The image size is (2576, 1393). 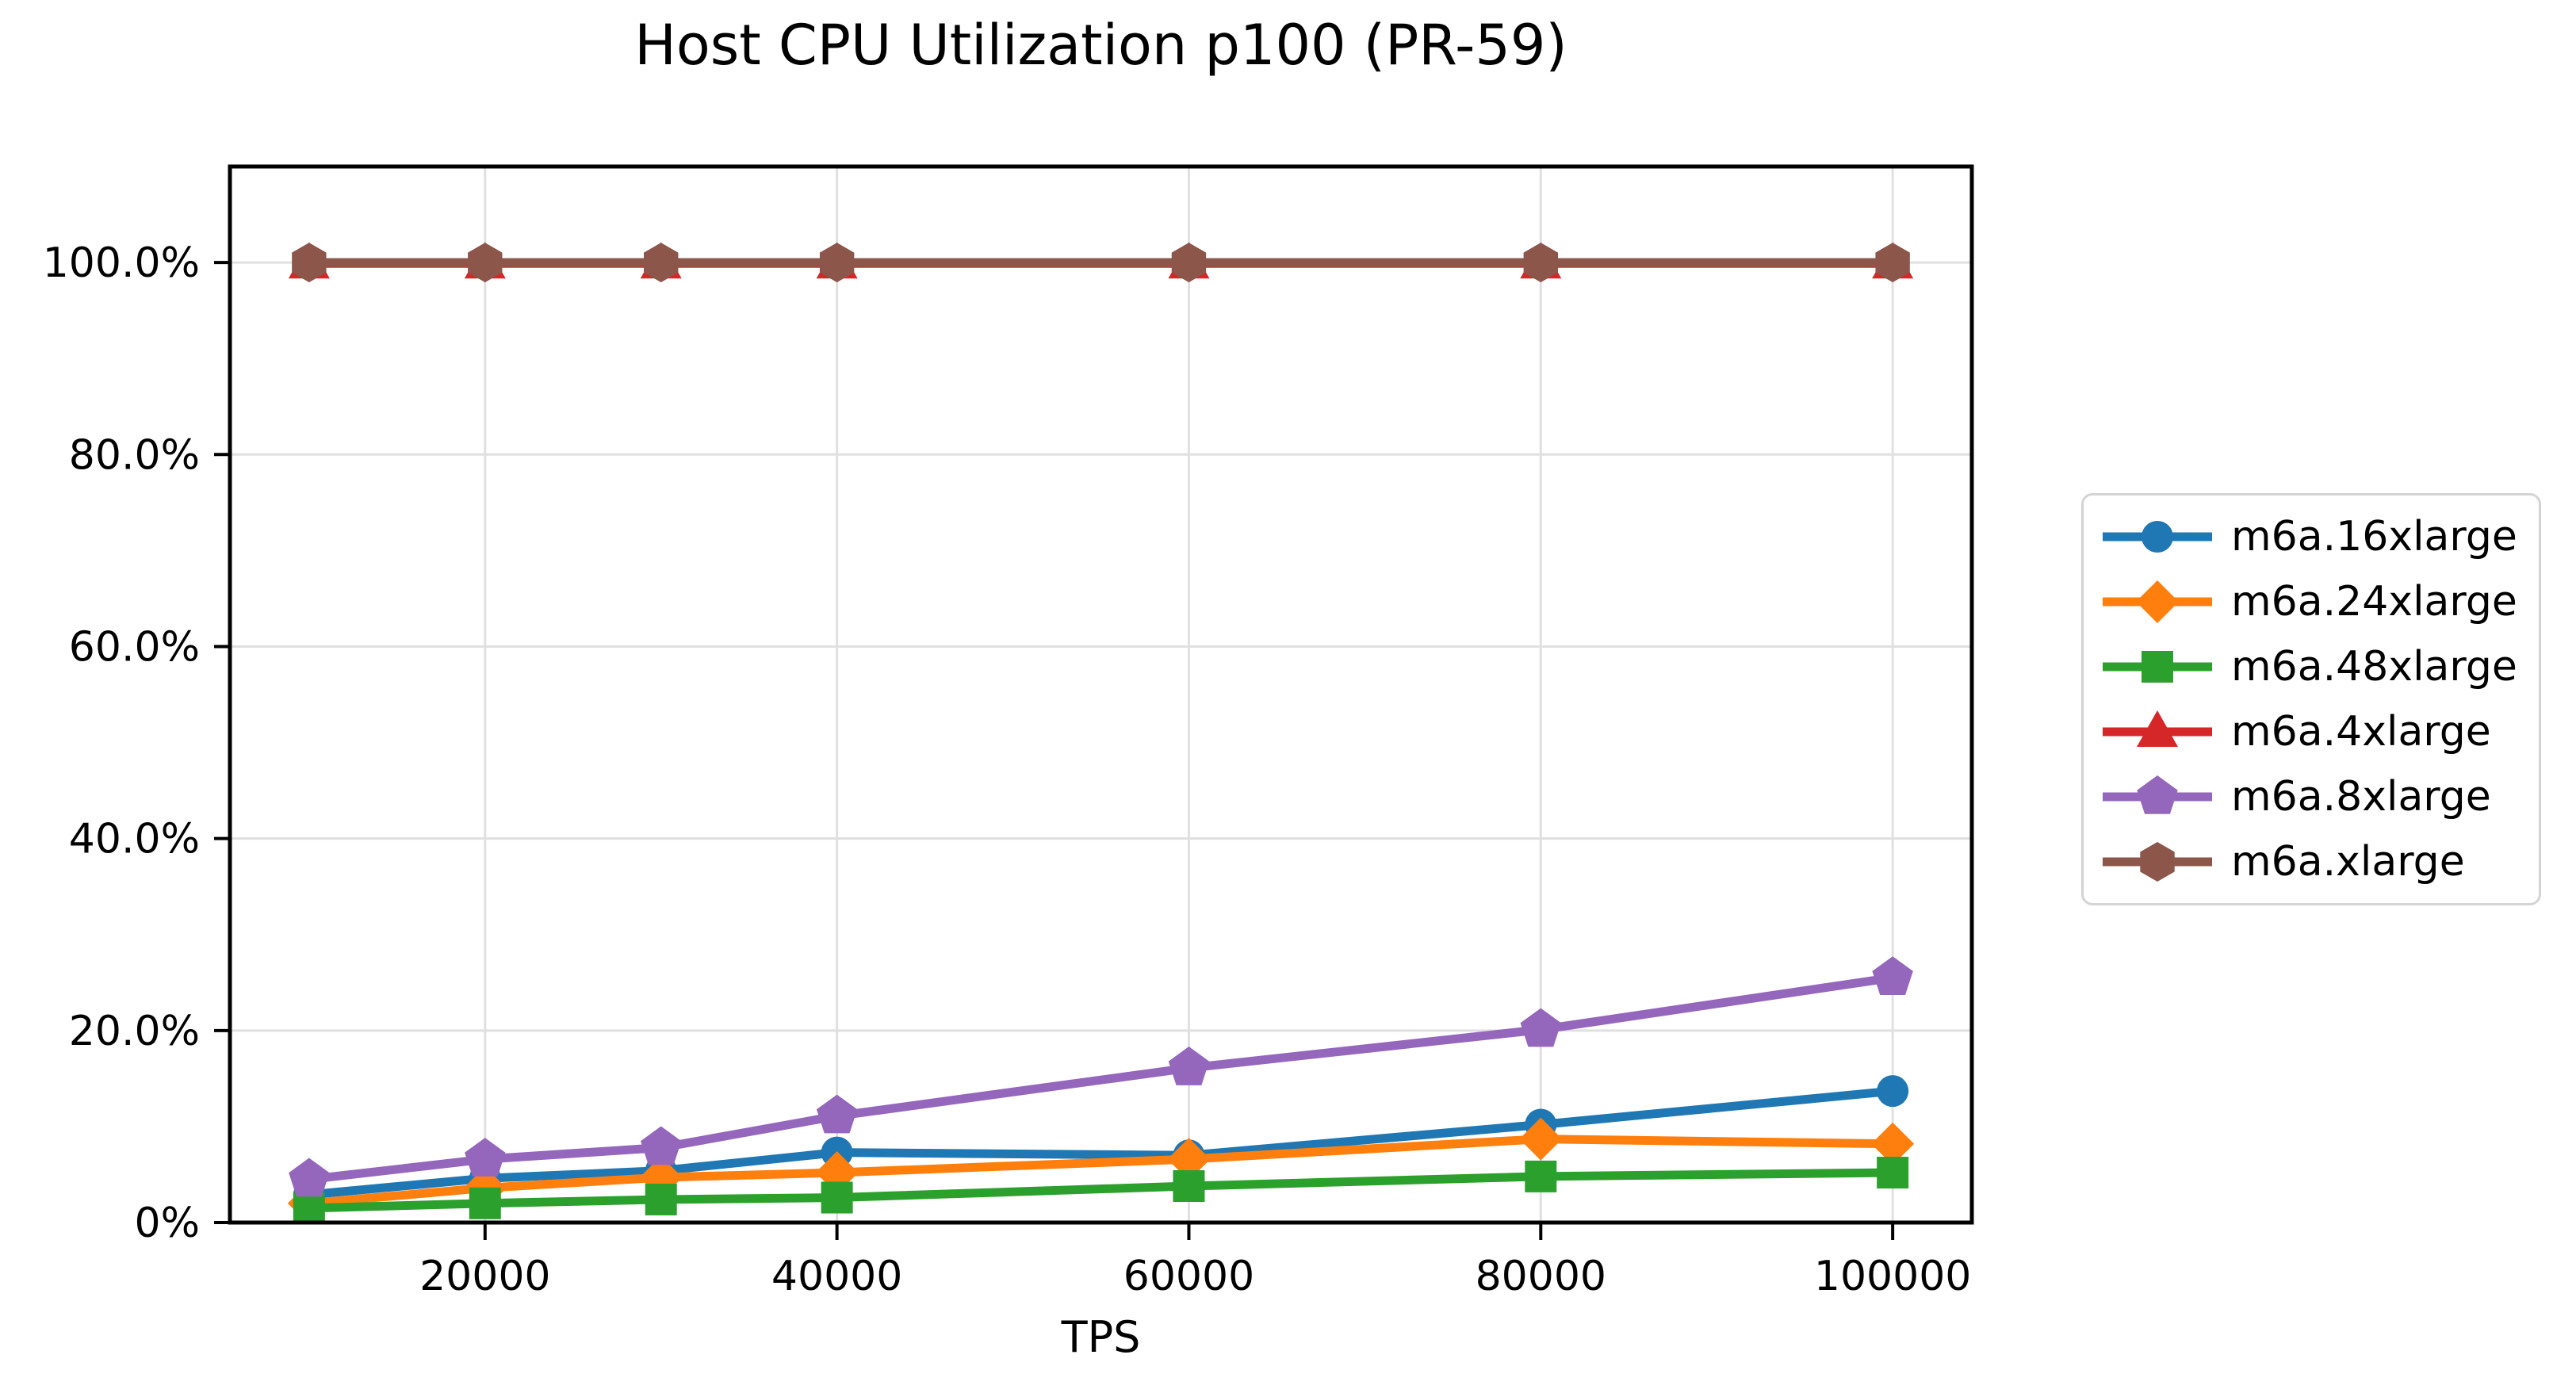 What do you see at coordinates (1100, 45) in the screenshot?
I see `chart-title: Host CPU Utilization p100 (PR-59)` at bounding box center [1100, 45].